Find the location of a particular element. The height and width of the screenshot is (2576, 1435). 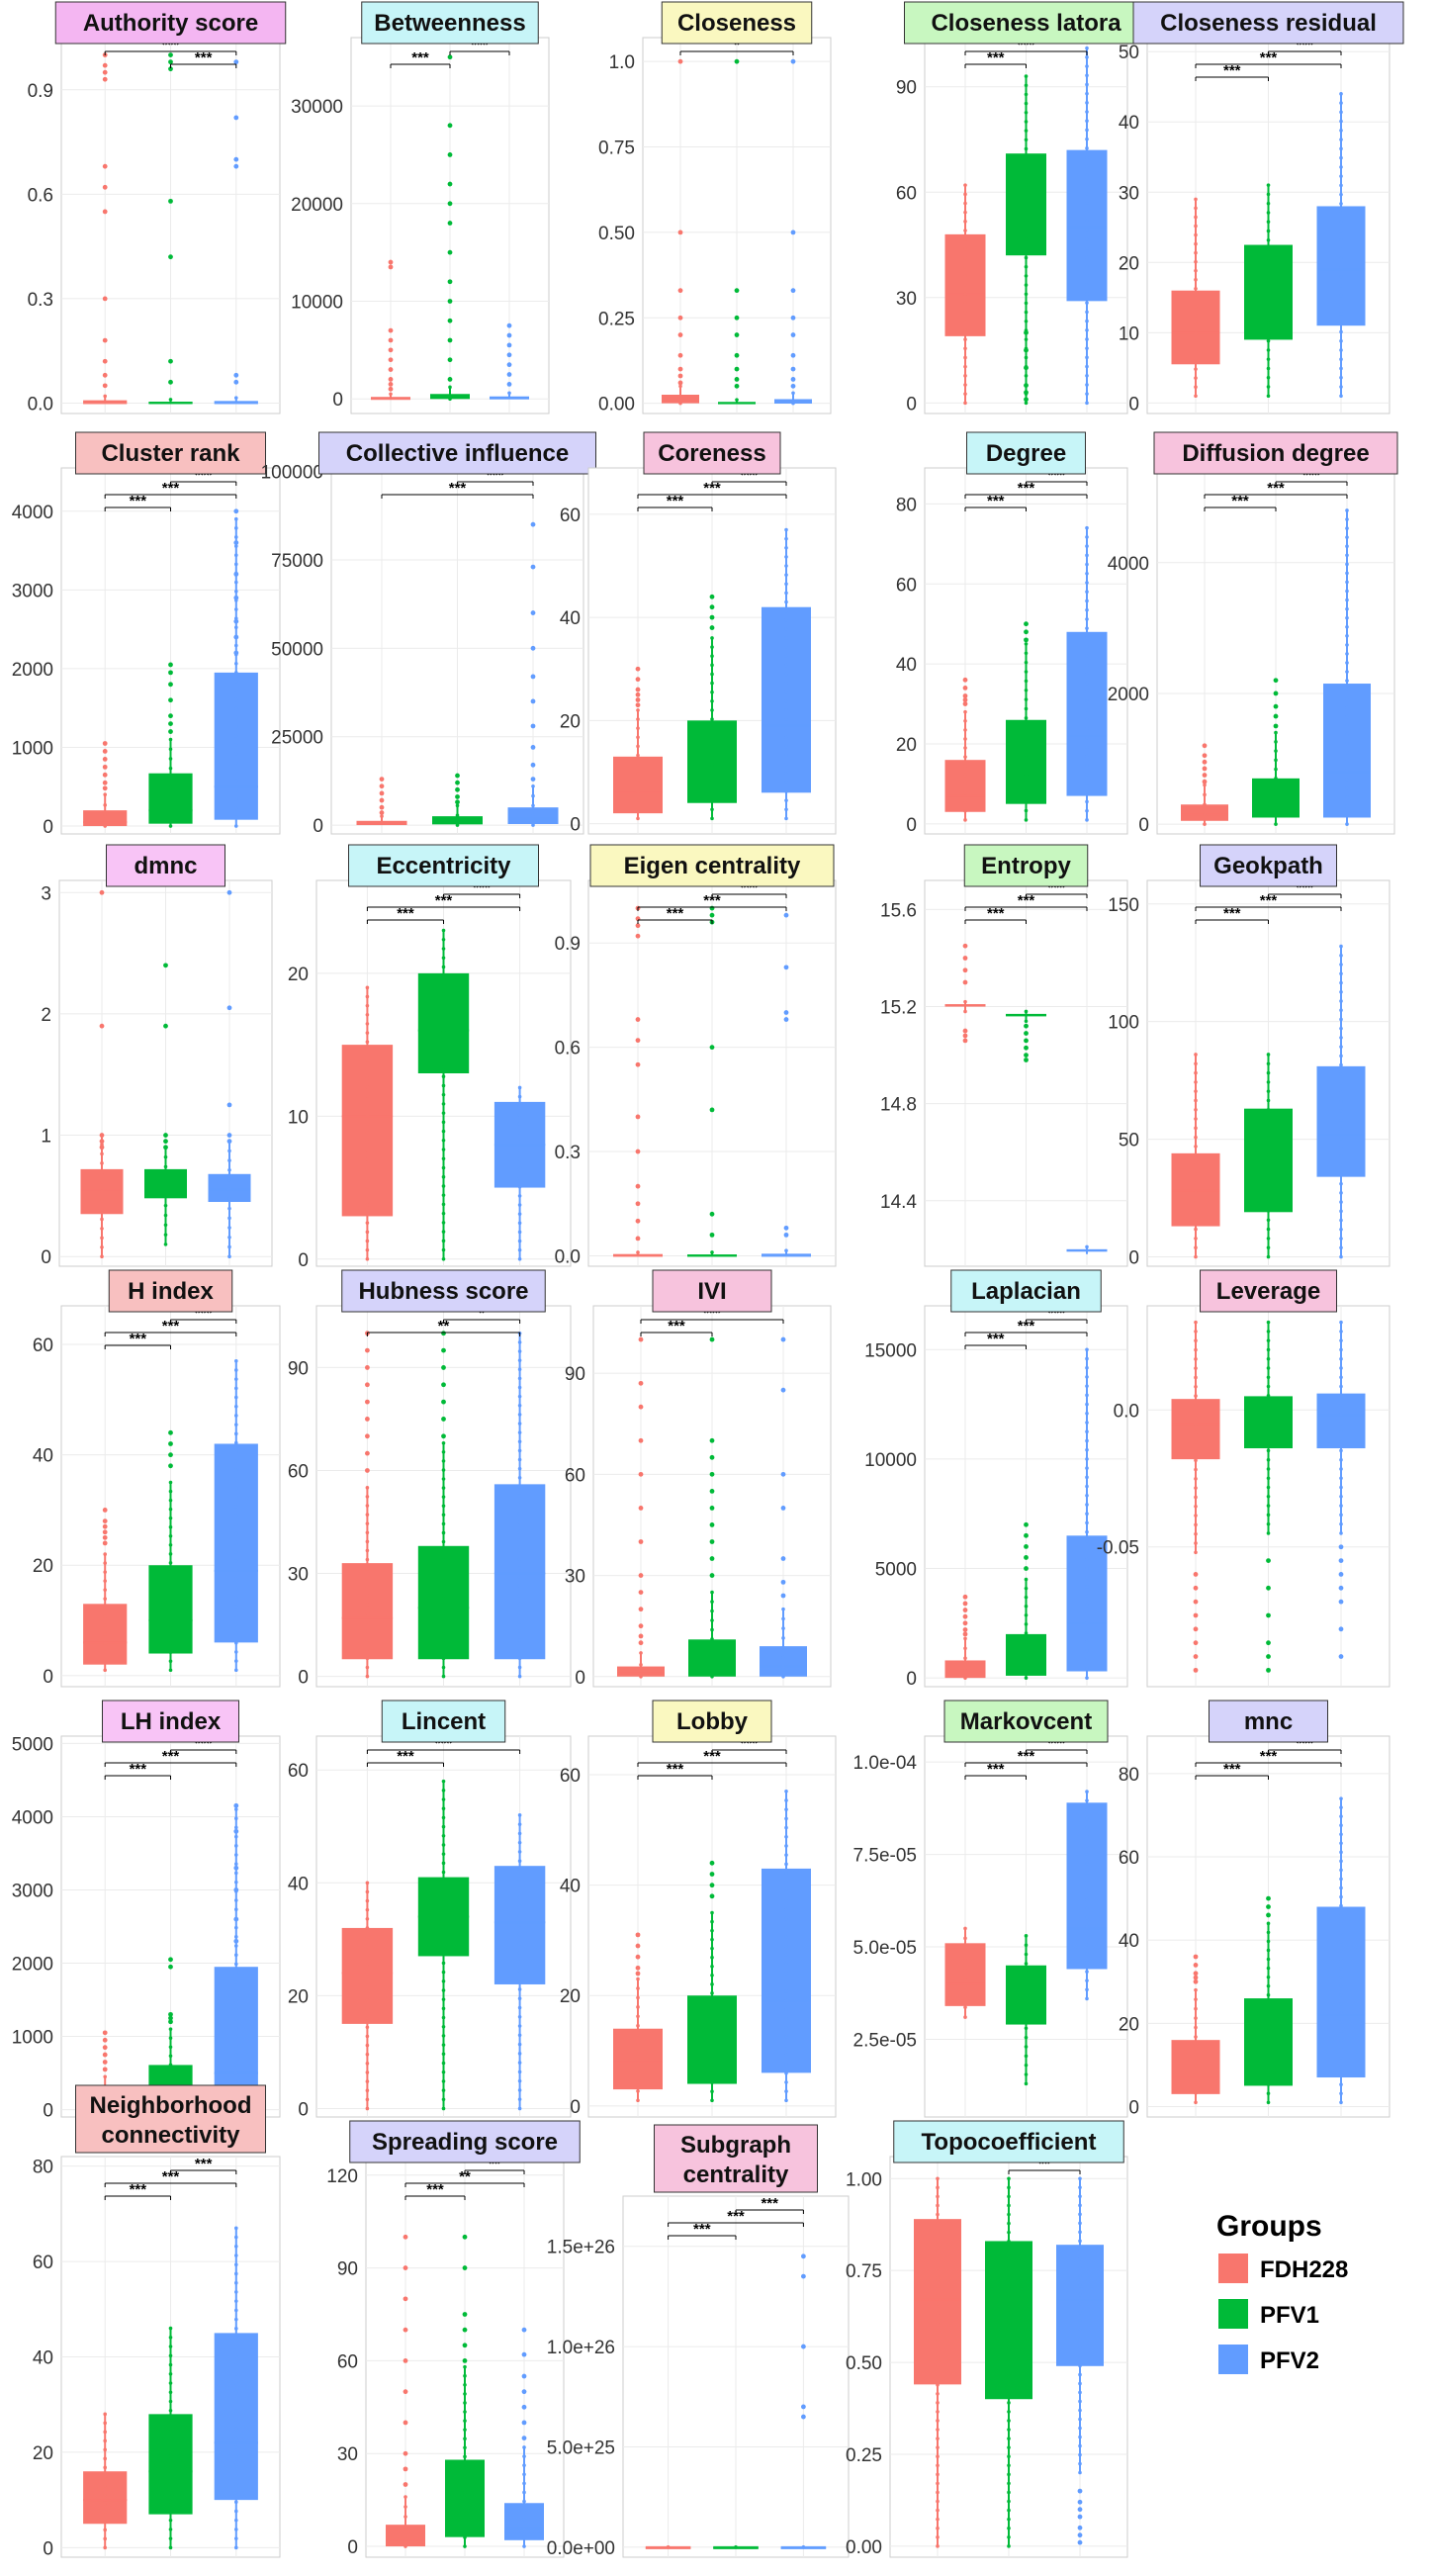

y-tick-label: 40 is located at coordinates (1129, 123).